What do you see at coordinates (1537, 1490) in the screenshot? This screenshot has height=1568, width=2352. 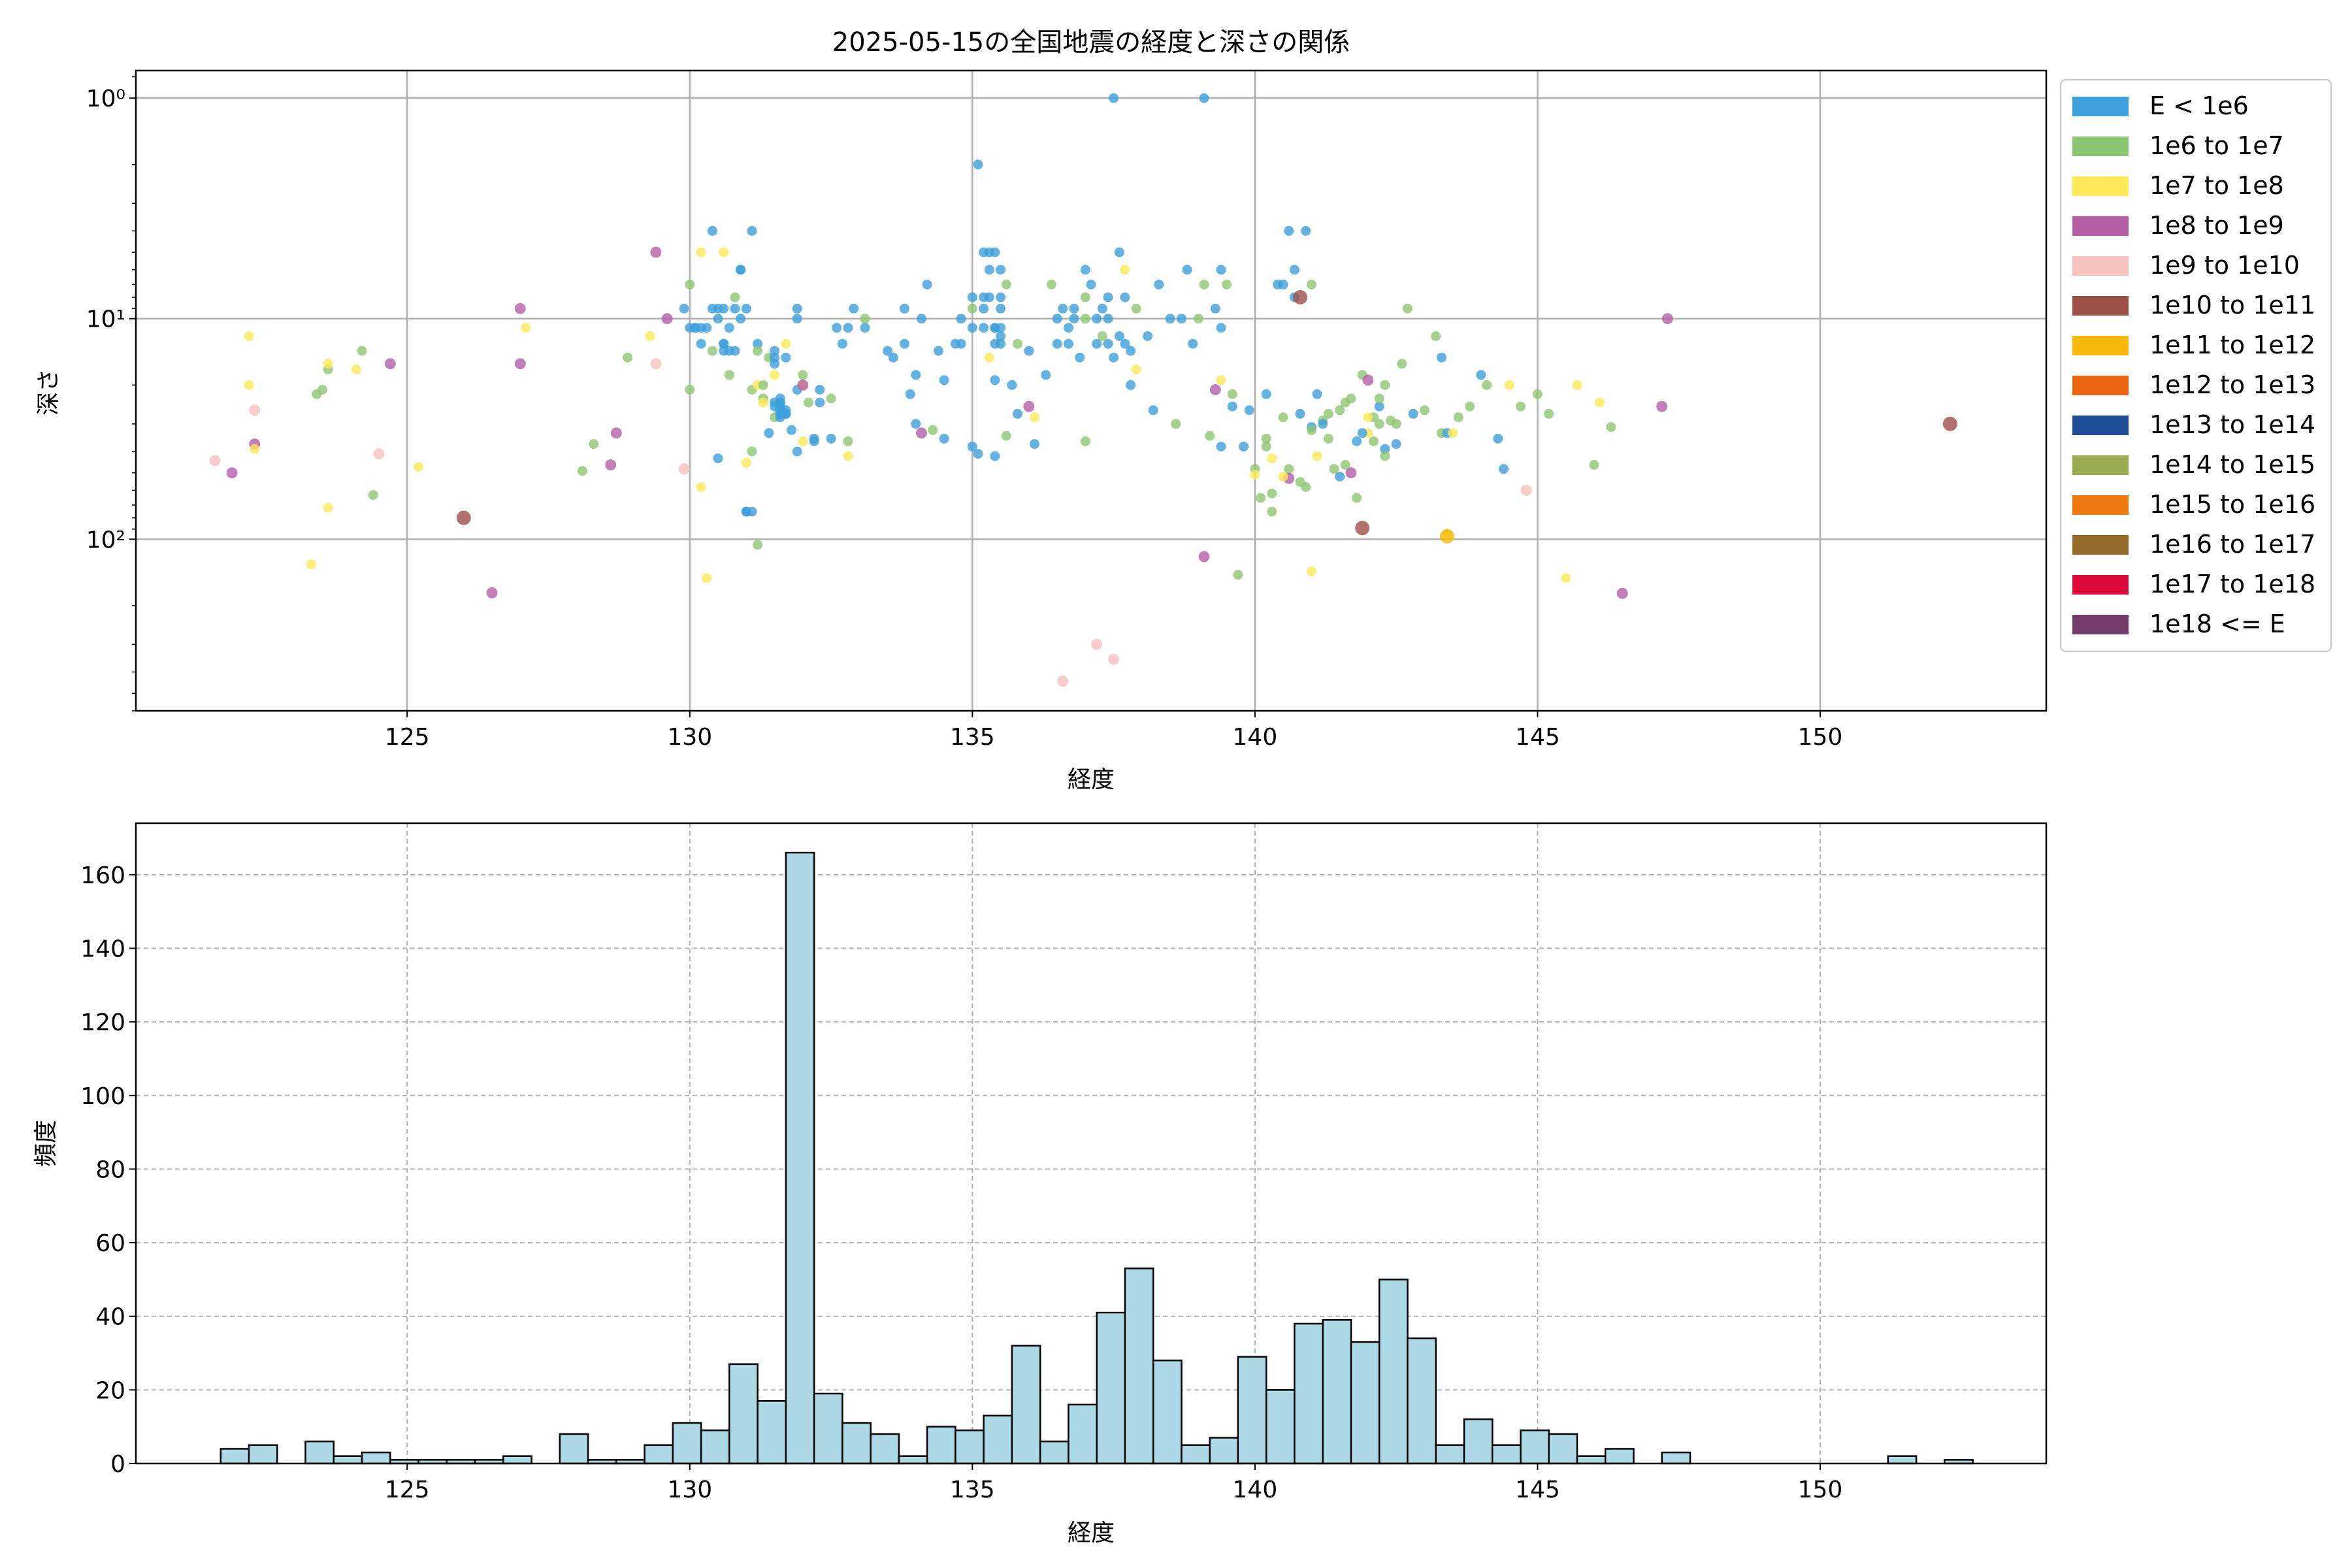 I see `histogram-x-tick-label: 145` at bounding box center [1537, 1490].